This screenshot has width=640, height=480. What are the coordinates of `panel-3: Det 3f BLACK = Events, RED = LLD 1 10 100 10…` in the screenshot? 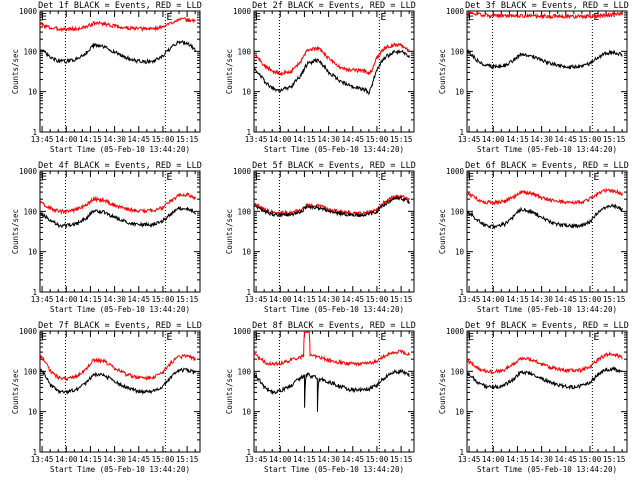 It's located at (533, 77).